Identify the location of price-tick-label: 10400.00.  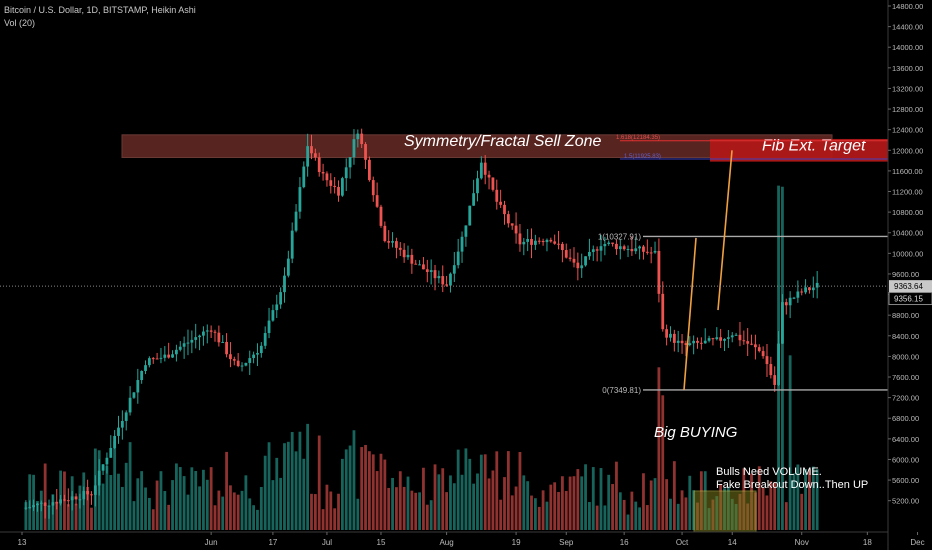
(907, 233).